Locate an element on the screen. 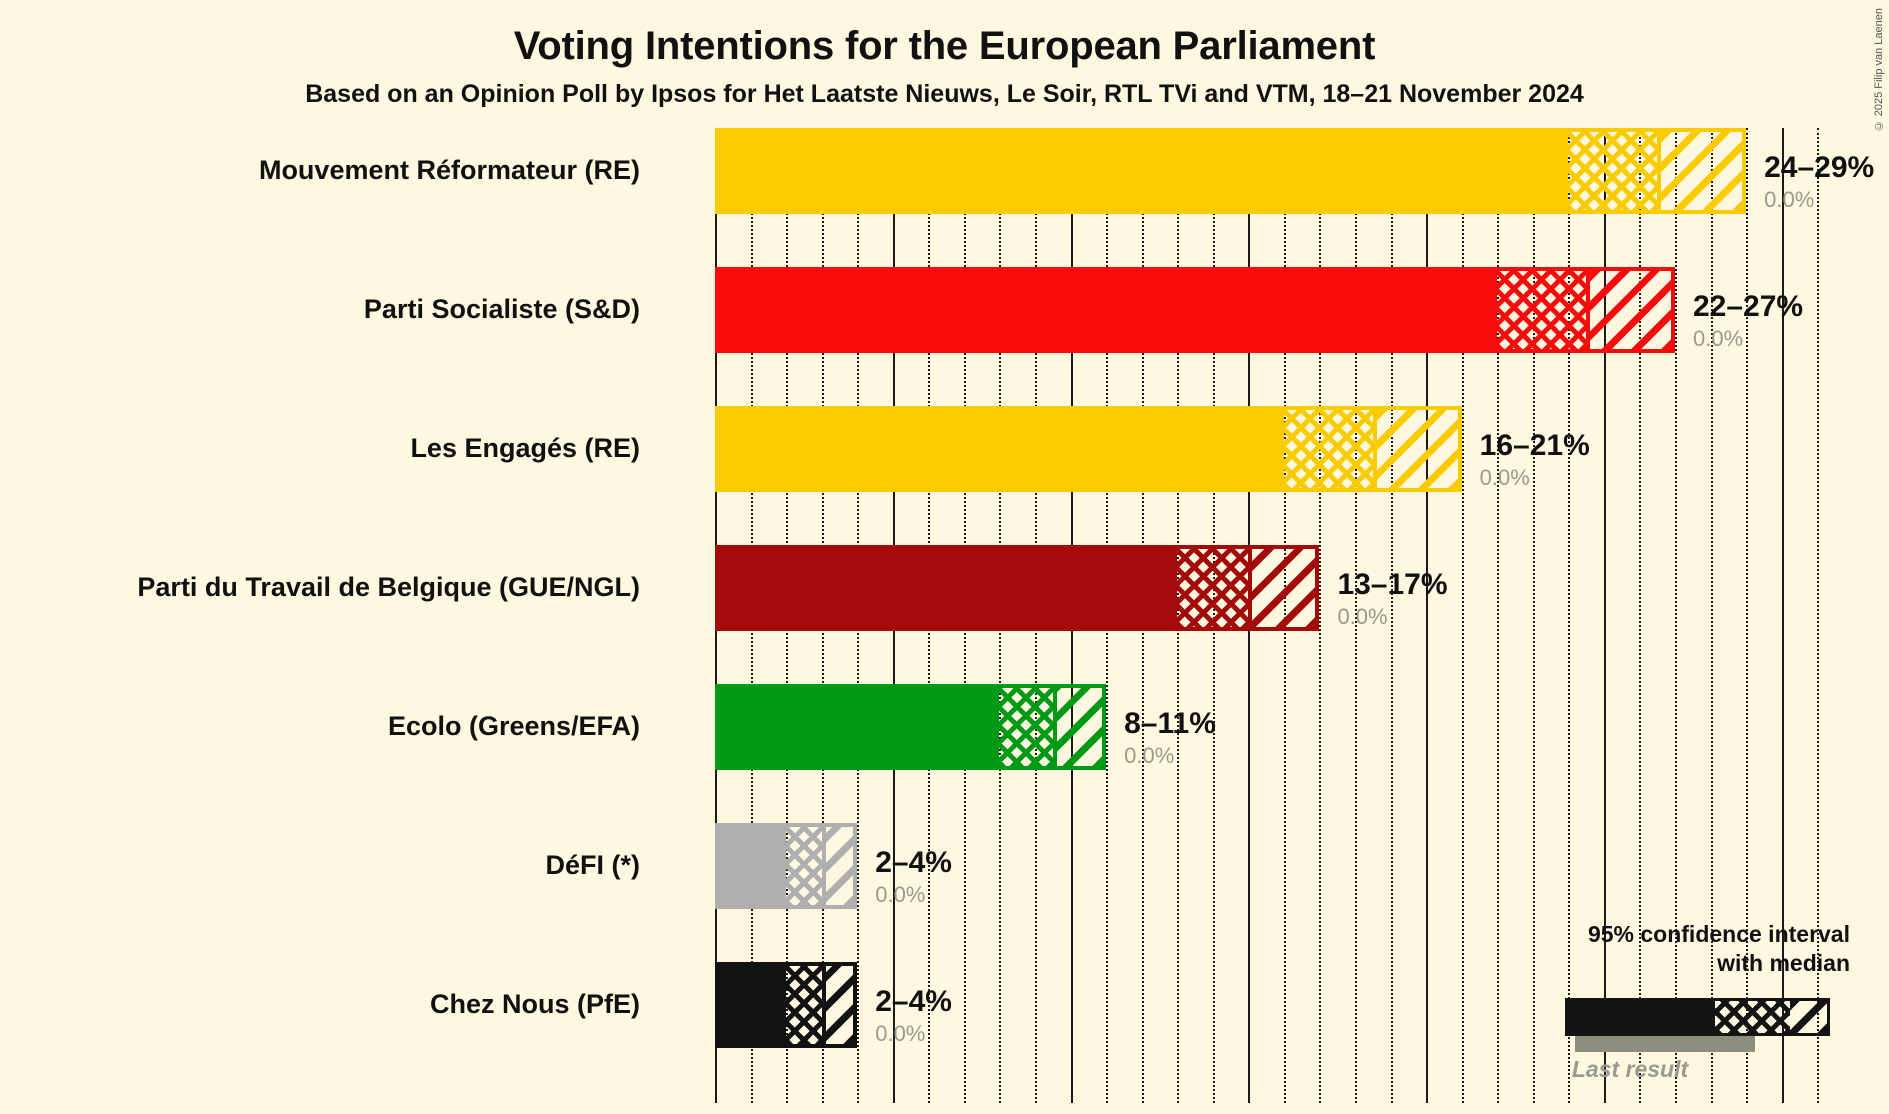 This screenshot has width=1889, height=1114. bar-row: DéFI (*) 2–4% 0.0% is located at coordinates (1190, 866).